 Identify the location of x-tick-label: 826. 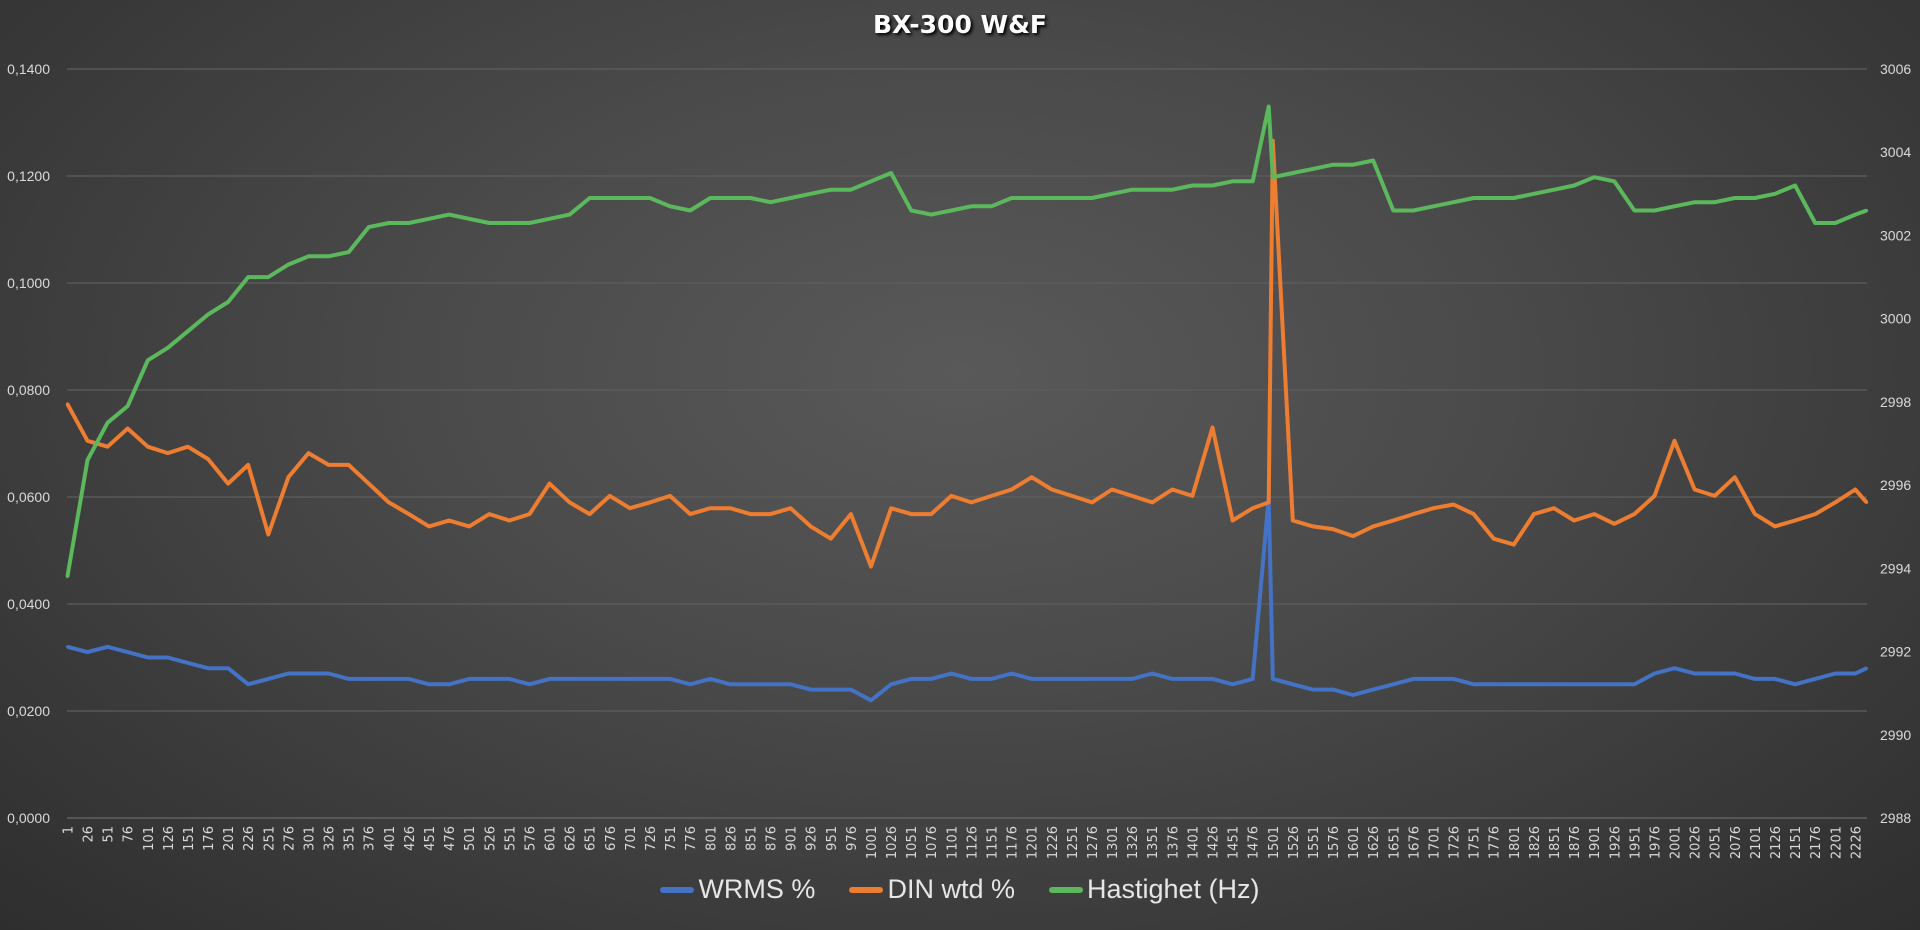
(731, 838).